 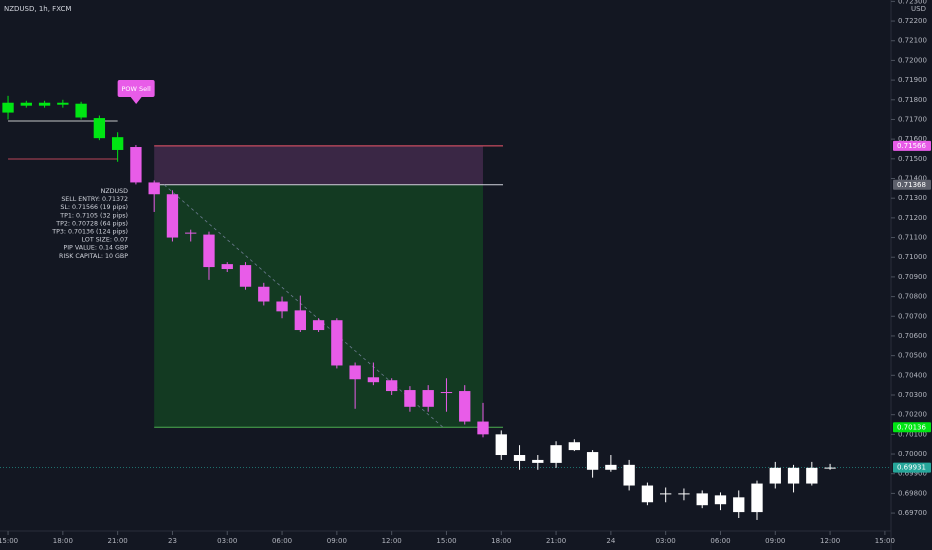 I want to click on y-tick-label: 0.71500, so click(x=912, y=159).